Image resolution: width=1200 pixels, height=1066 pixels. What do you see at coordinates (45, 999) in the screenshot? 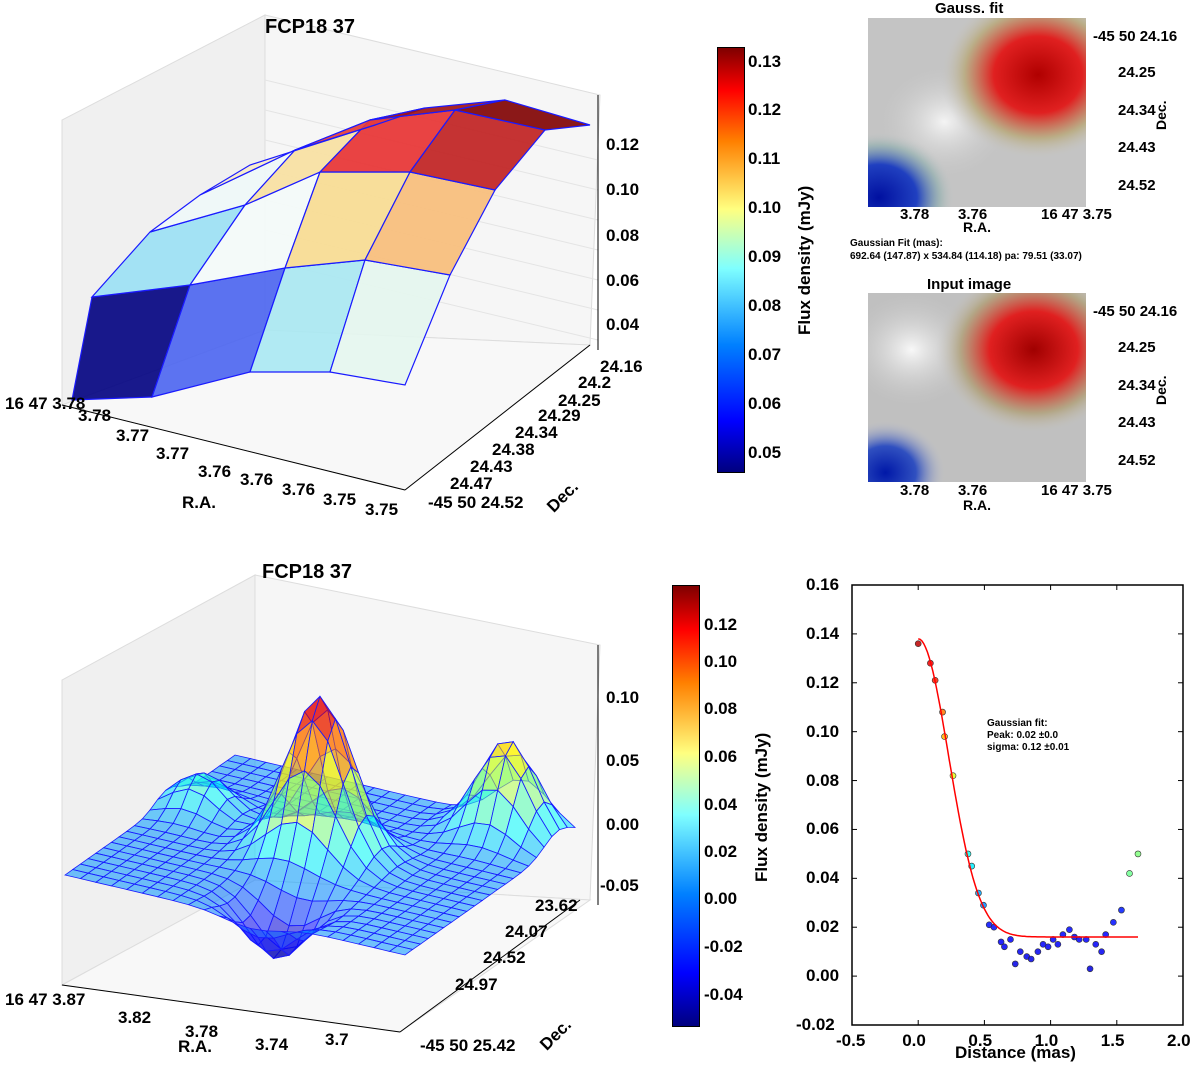
I see `x-tick-label: 16 47 3.87` at bounding box center [45, 999].